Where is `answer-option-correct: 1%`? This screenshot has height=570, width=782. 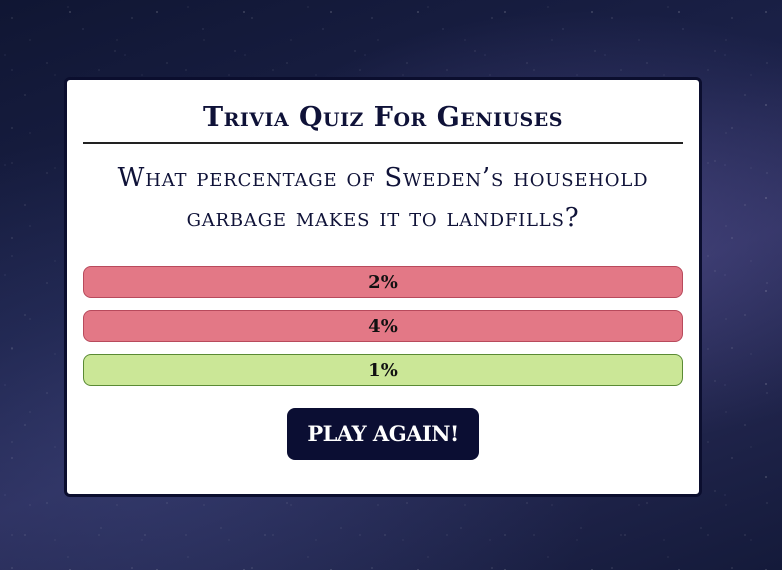
answer-option-correct: 1% is located at coordinates (383, 370).